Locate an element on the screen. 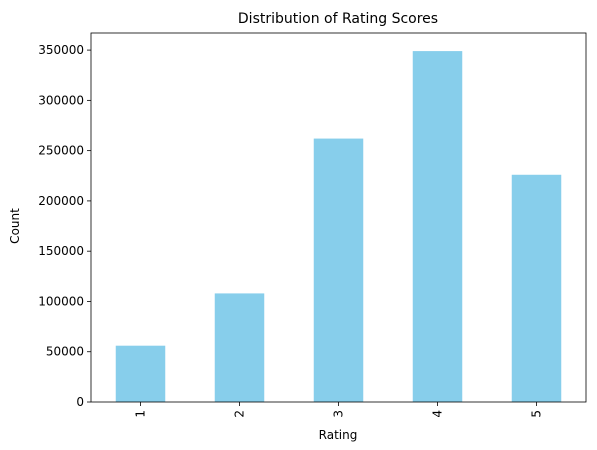 The height and width of the screenshot is (450, 597). x-tick-label: 2 is located at coordinates (240, 414).